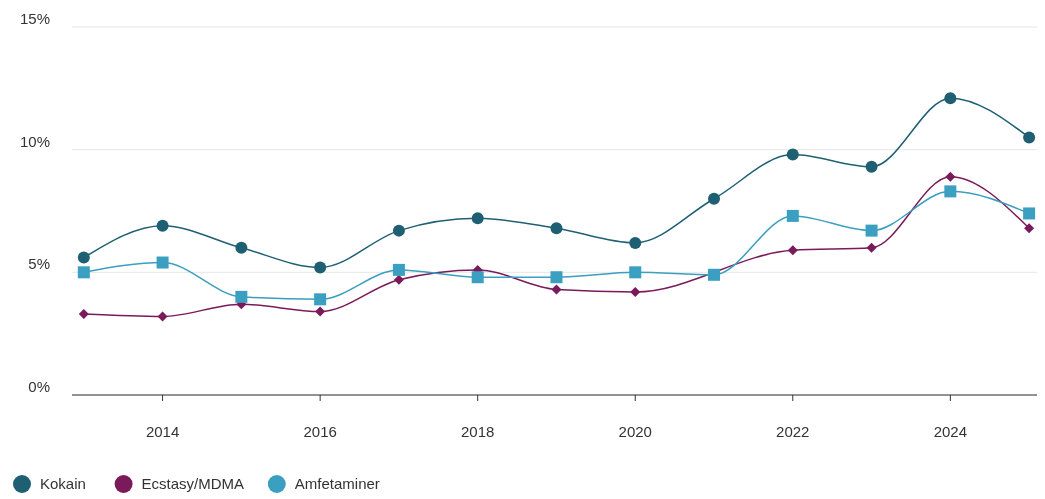 Image resolution: width=1045 pixels, height=499 pixels. Describe the element at coordinates (34, 18) in the screenshot. I see `y-tick-label: 15%` at that location.